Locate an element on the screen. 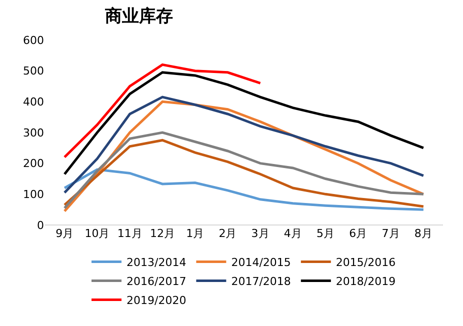 Image resolution: width=463 pixels, height=326 pixels. y-tick-label: 300 is located at coordinates (33, 133).